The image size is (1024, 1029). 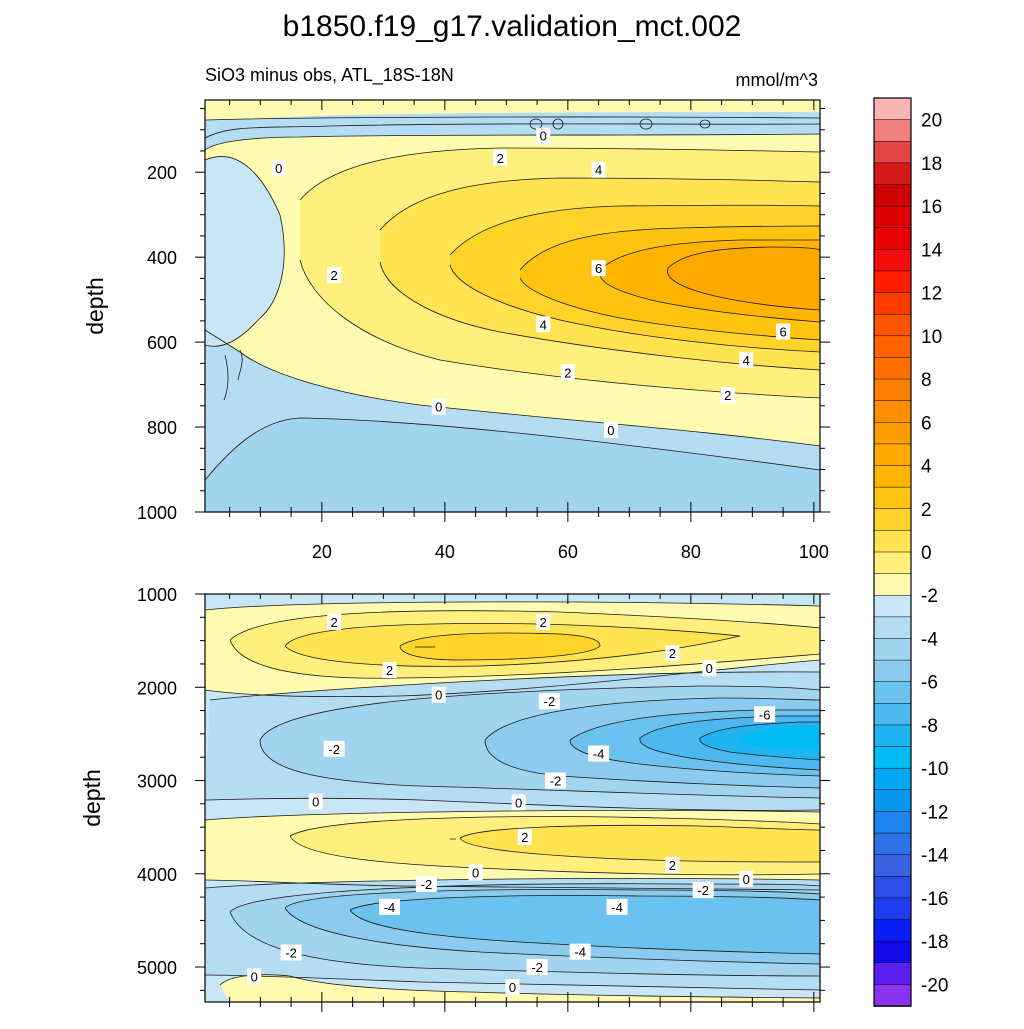 I want to click on y-tick-label: 4000, so click(x=157, y=875).